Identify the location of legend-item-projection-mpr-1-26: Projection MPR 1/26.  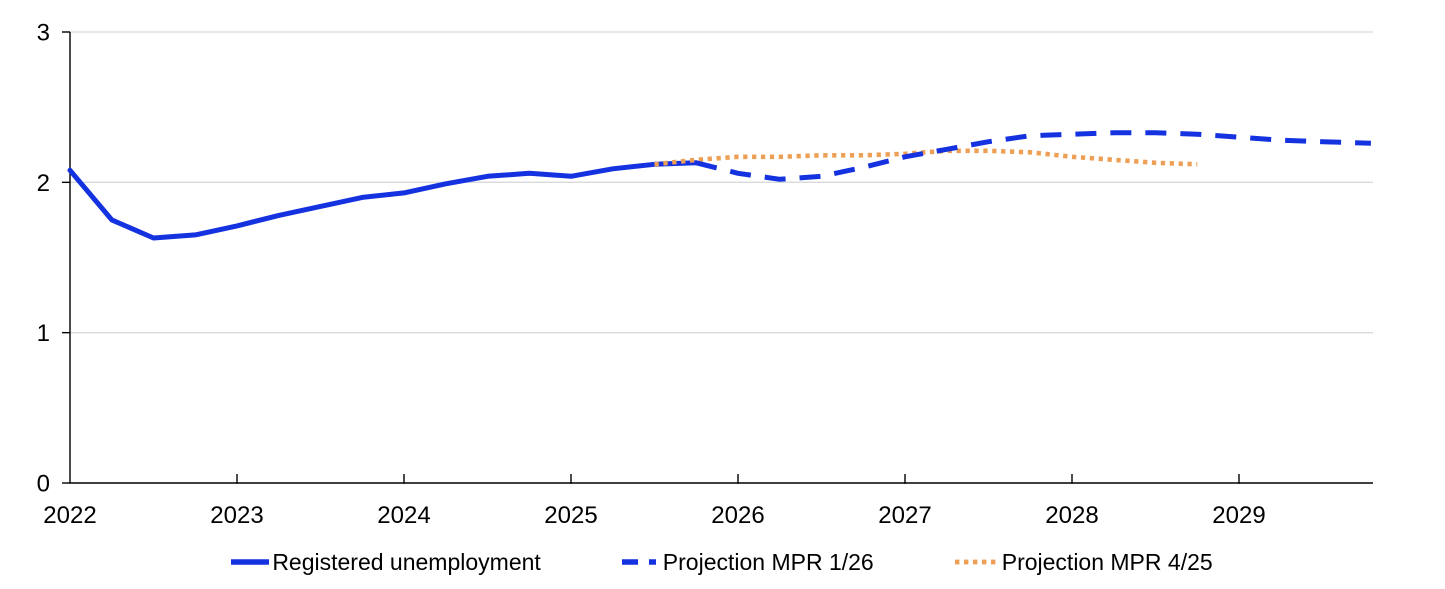
(747, 561).